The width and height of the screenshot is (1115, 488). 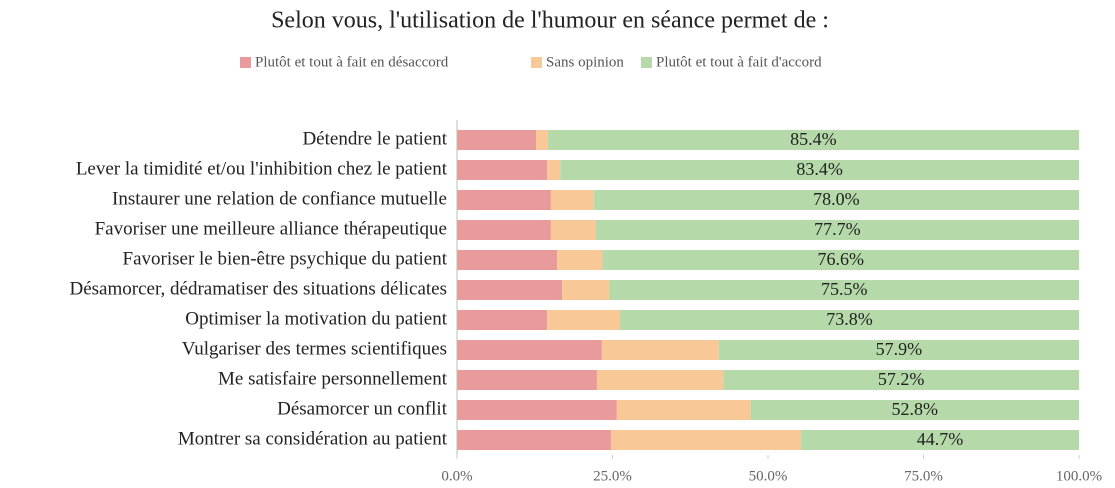 I want to click on data-label: 76.6%, so click(x=841, y=259).